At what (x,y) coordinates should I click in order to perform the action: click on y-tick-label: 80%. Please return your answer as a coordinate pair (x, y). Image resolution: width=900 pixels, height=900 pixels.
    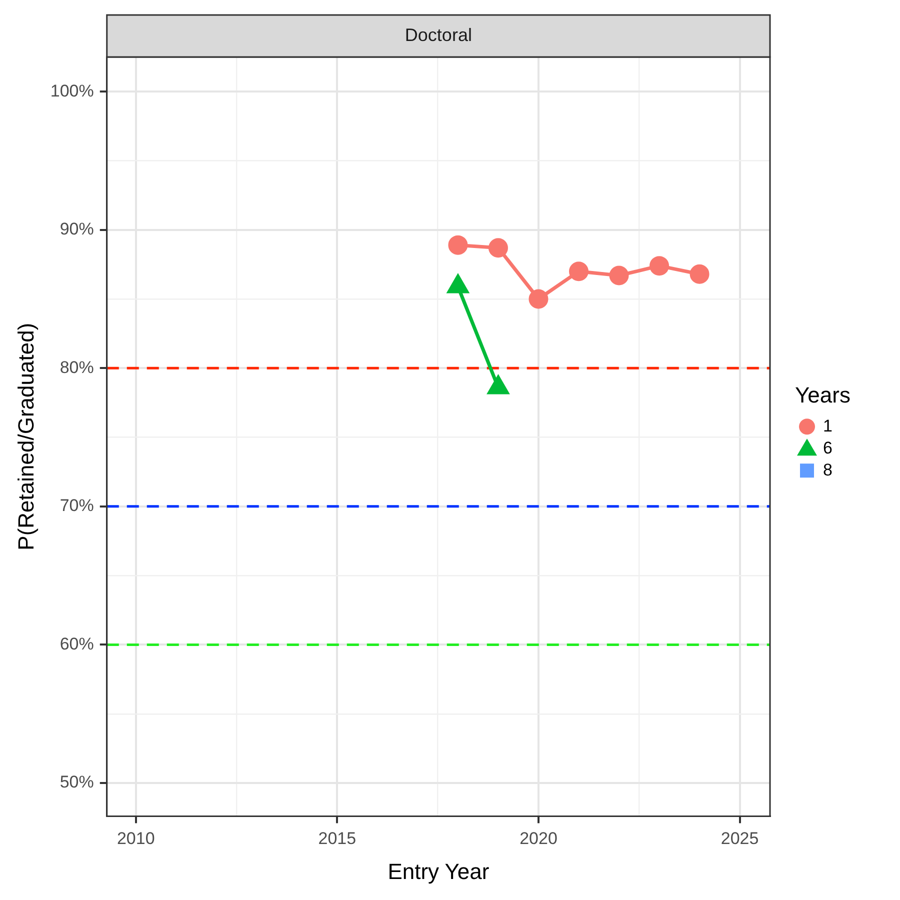
    Looking at the image, I should click on (77, 367).